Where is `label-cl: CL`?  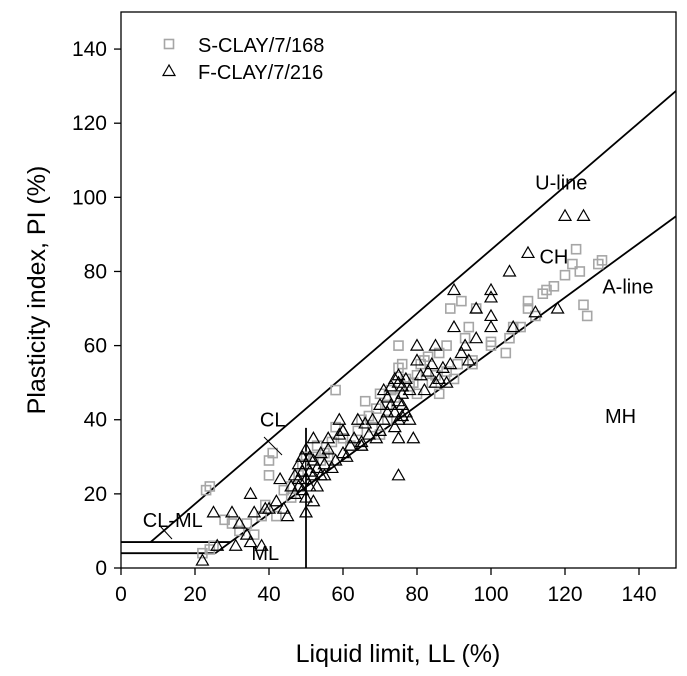
label-cl: CL is located at coordinates (273, 421).